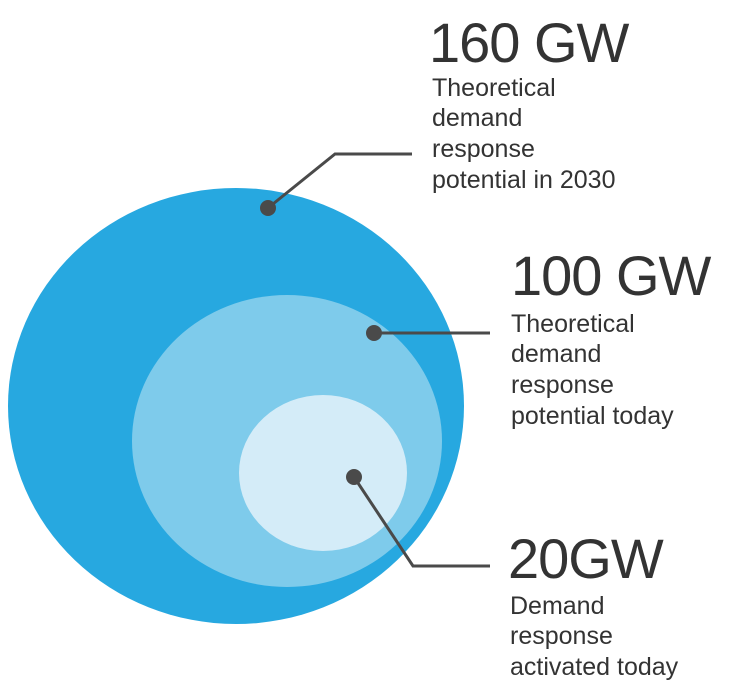 Image resolution: width=733 pixels, height=683 pixels. What do you see at coordinates (557, 606) in the screenshot?
I see `description-activated-line-1: Demand` at bounding box center [557, 606].